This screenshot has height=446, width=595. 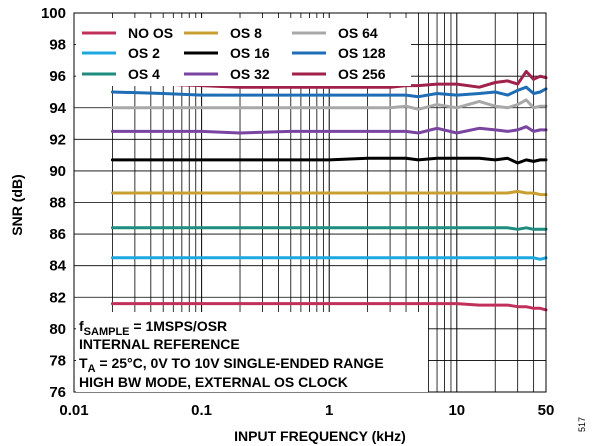 What do you see at coordinates (17, 204) in the screenshot?
I see `y-axis-label: SNR (dB)` at bounding box center [17, 204].